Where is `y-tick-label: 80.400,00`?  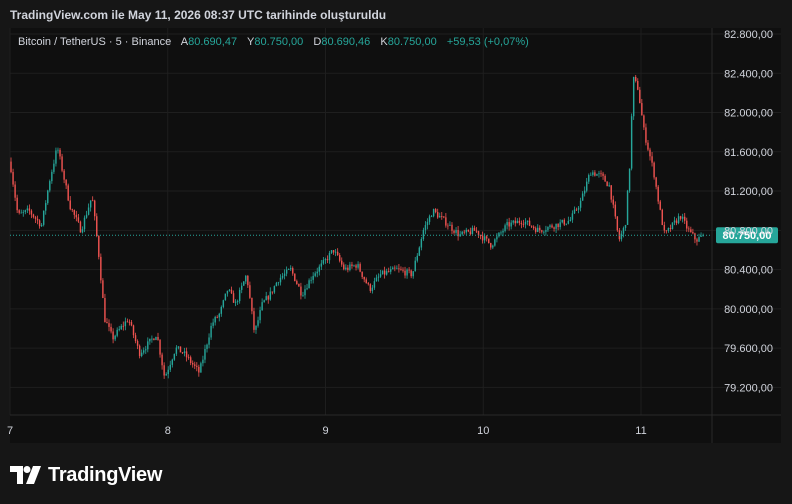
y-tick-label: 80.400,00 is located at coordinates (748, 271).